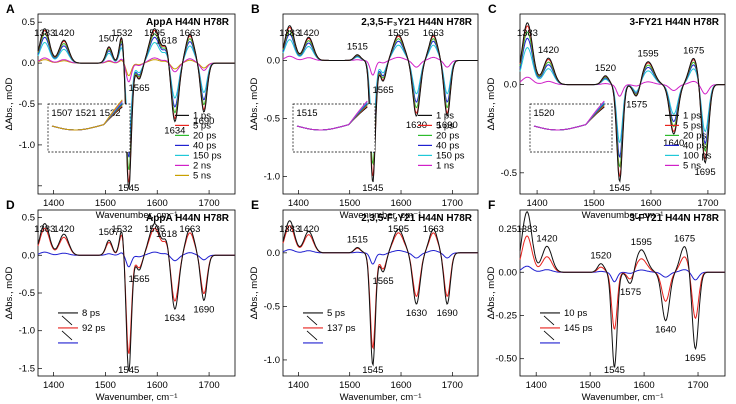 Image resolution: width=736 pixels, height=404 pixels. I want to click on x-tick-label: 1500, so click(349, 385).